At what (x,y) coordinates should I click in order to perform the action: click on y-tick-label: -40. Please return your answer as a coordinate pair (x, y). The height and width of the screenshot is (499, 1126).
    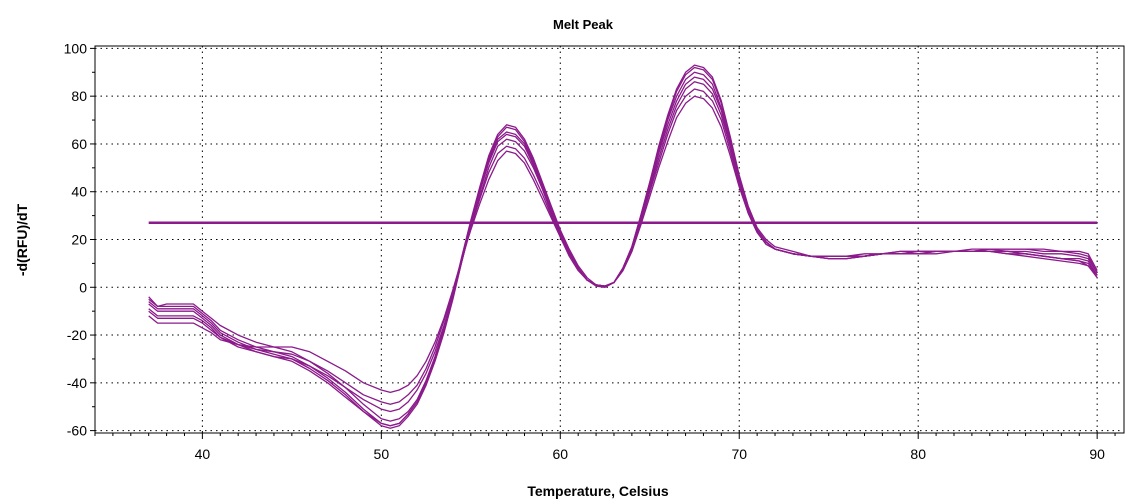
    Looking at the image, I should click on (77, 383).